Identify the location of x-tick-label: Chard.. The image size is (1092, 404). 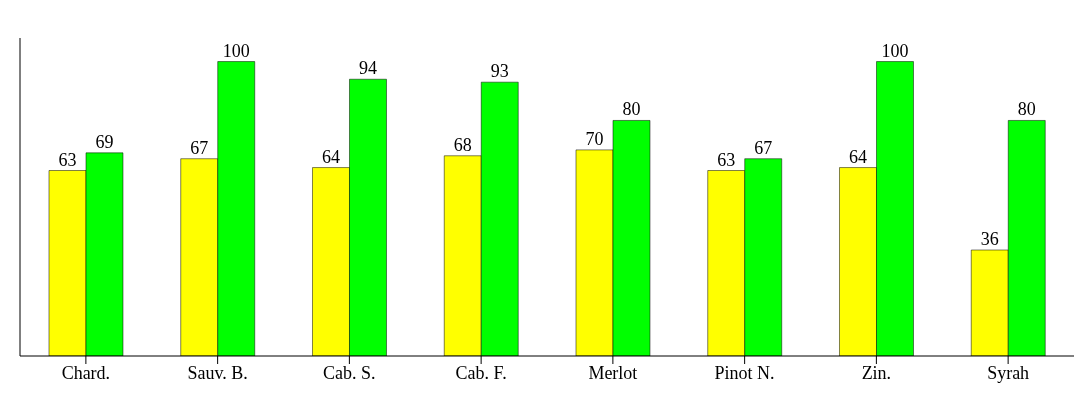
(86, 372).